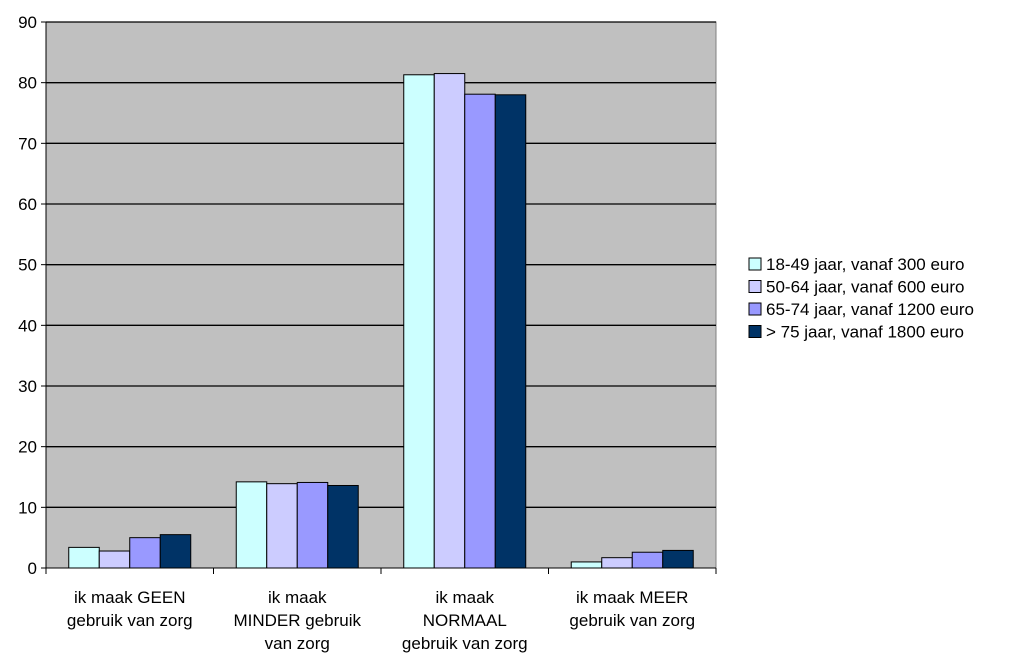 The image size is (1033, 667). I want to click on legend-label: > 75 jaar, vanaf 1800 euro, so click(865, 332).